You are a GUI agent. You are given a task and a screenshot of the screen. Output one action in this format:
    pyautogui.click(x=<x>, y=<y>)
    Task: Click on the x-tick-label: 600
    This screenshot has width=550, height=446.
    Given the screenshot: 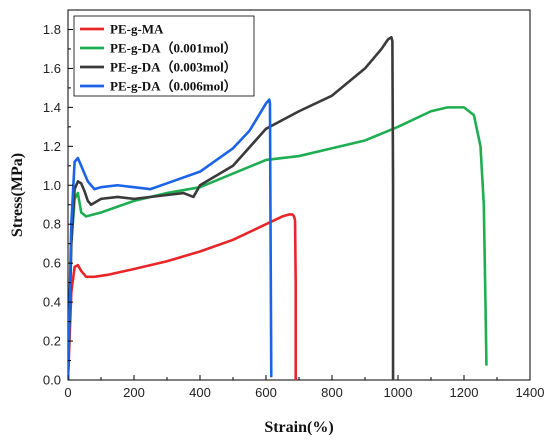 What is the action you would take?
    pyautogui.click(x=266, y=392)
    